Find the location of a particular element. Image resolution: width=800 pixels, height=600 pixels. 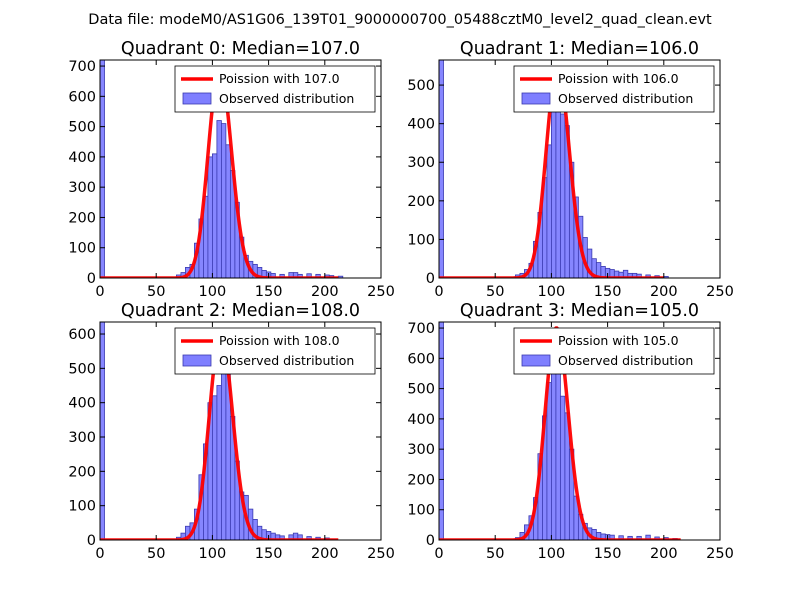

legend-label-poisson: Poission with 106.0 is located at coordinates (618, 78).